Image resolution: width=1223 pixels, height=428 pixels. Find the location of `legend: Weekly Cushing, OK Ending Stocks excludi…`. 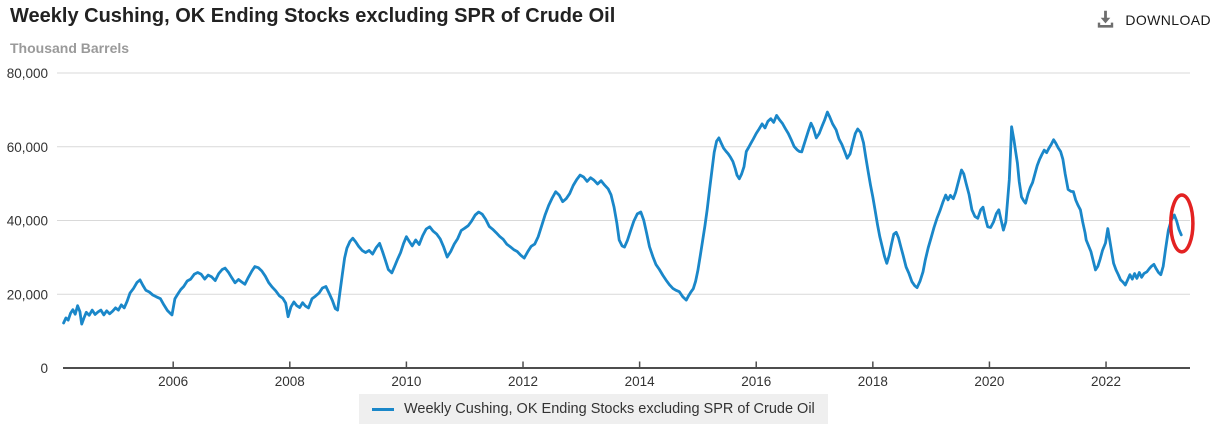

legend: Weekly Cushing, OK Ending Stocks excludi… is located at coordinates (593, 409).